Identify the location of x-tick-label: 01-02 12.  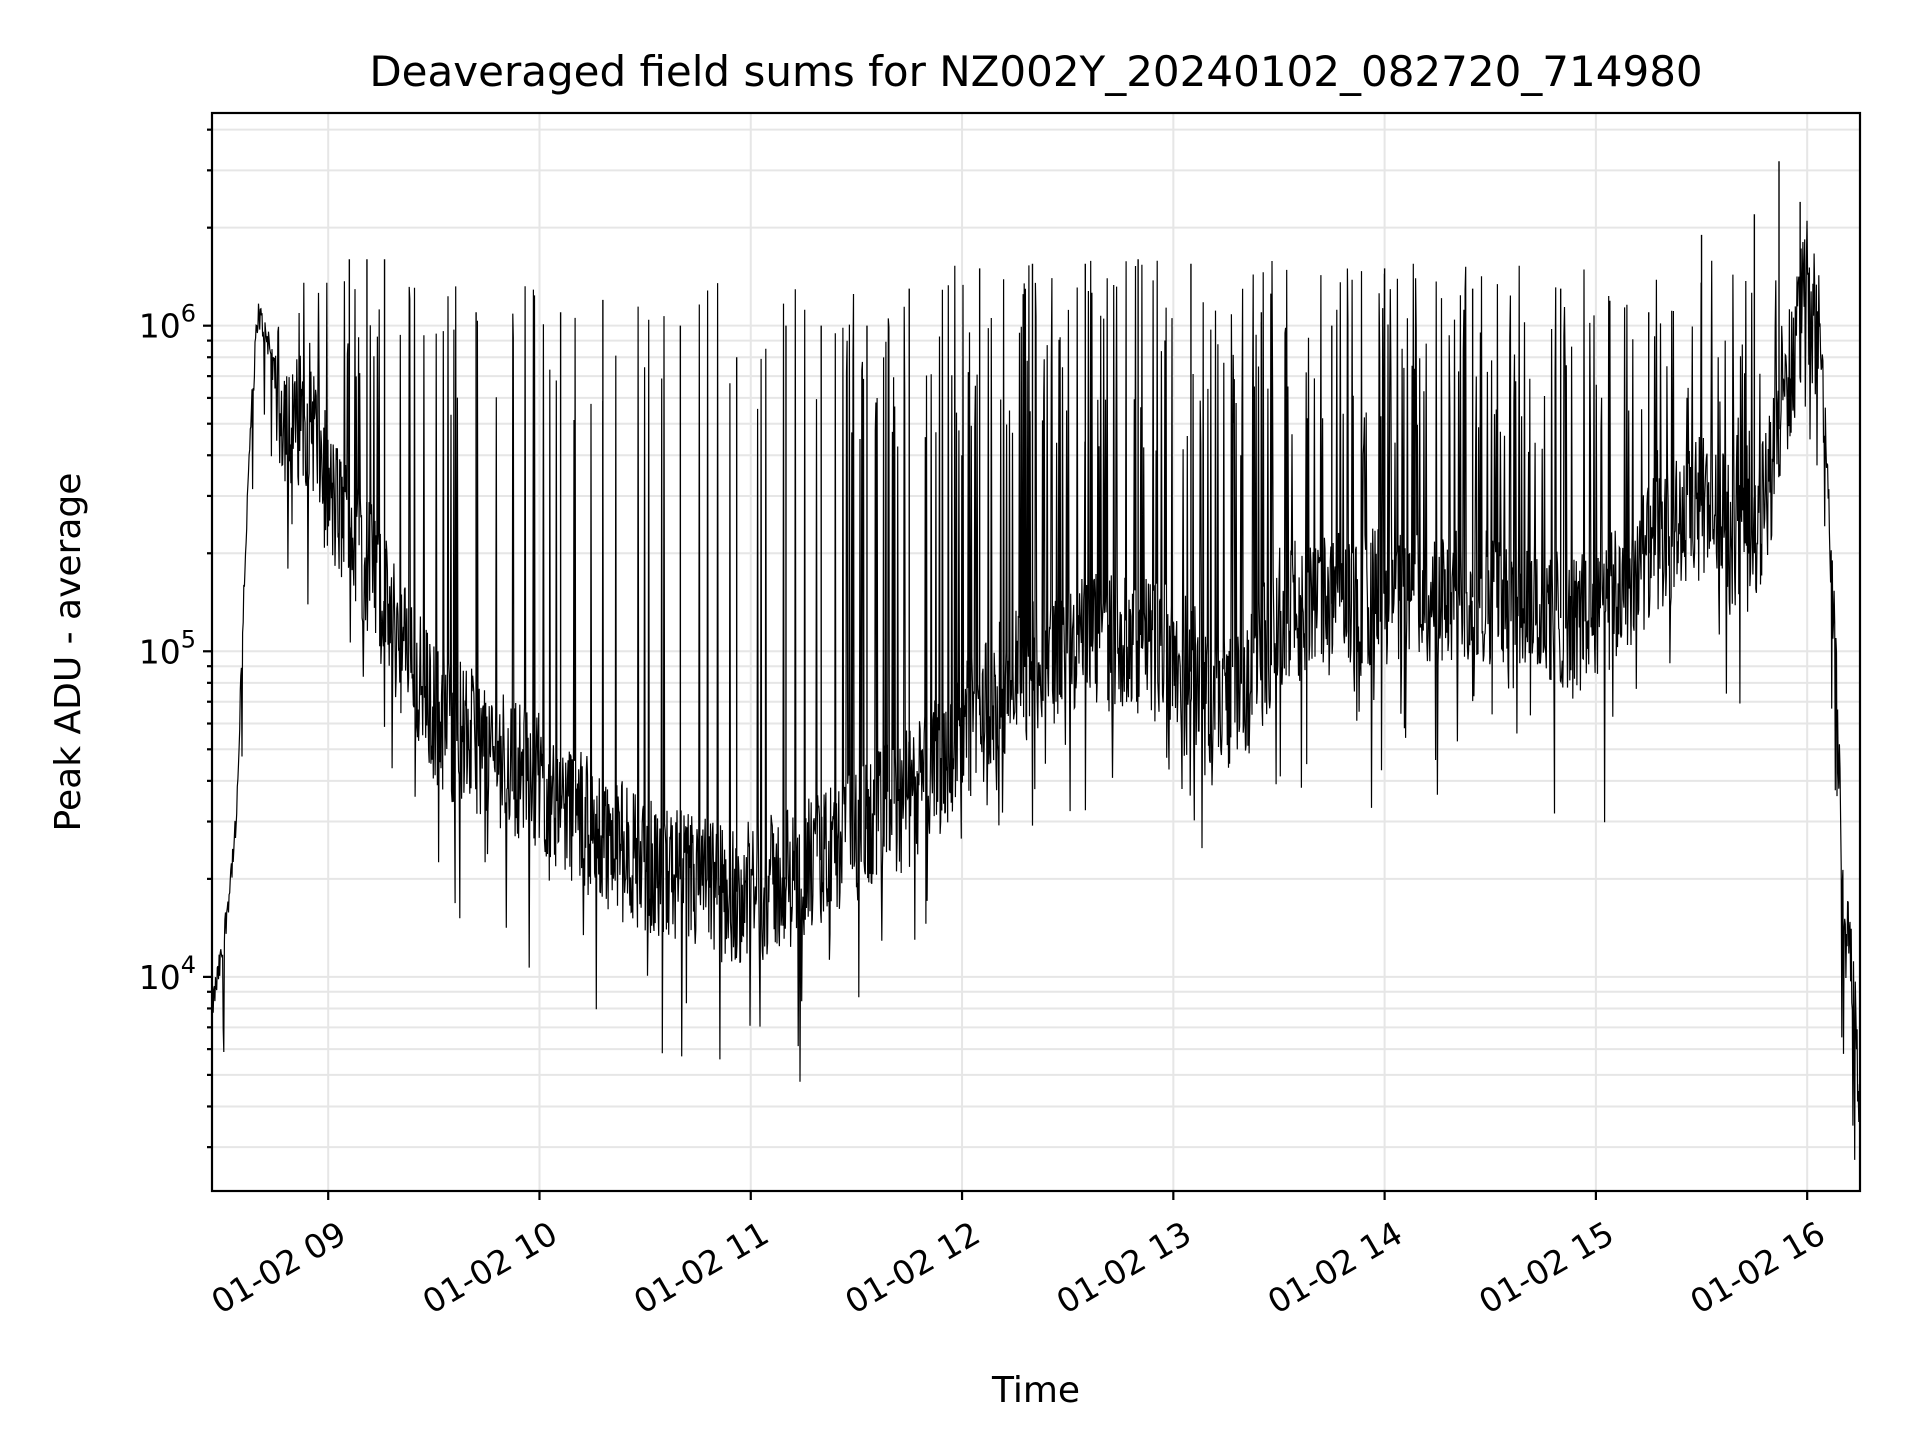
(912, 1268).